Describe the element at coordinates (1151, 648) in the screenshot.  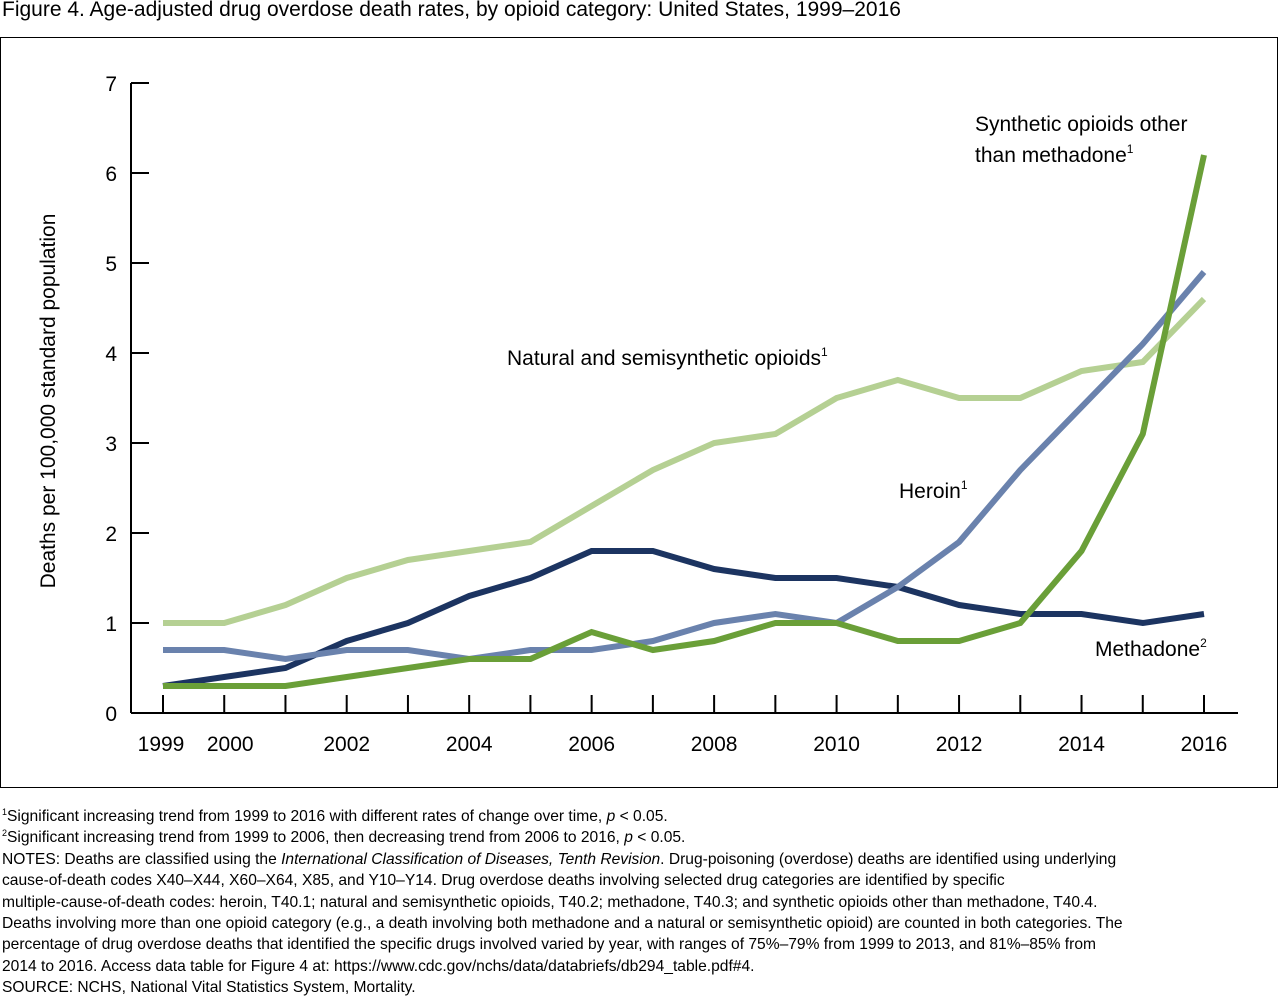
I see `series-label-methadone: Methadone2` at that location.